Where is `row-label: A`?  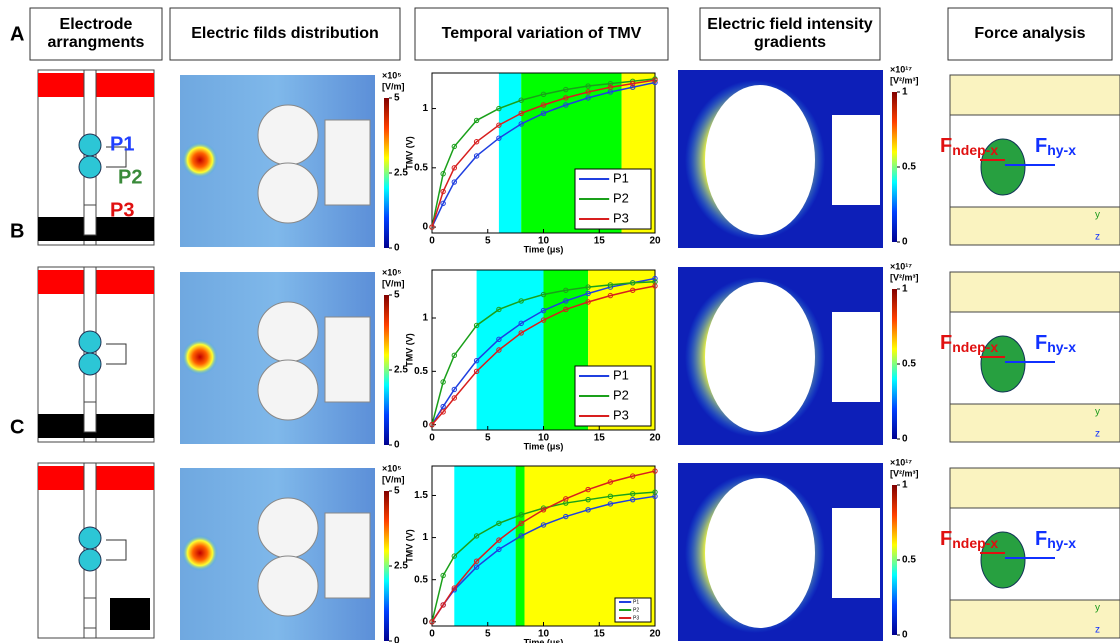 row-label: A is located at coordinates (17, 34).